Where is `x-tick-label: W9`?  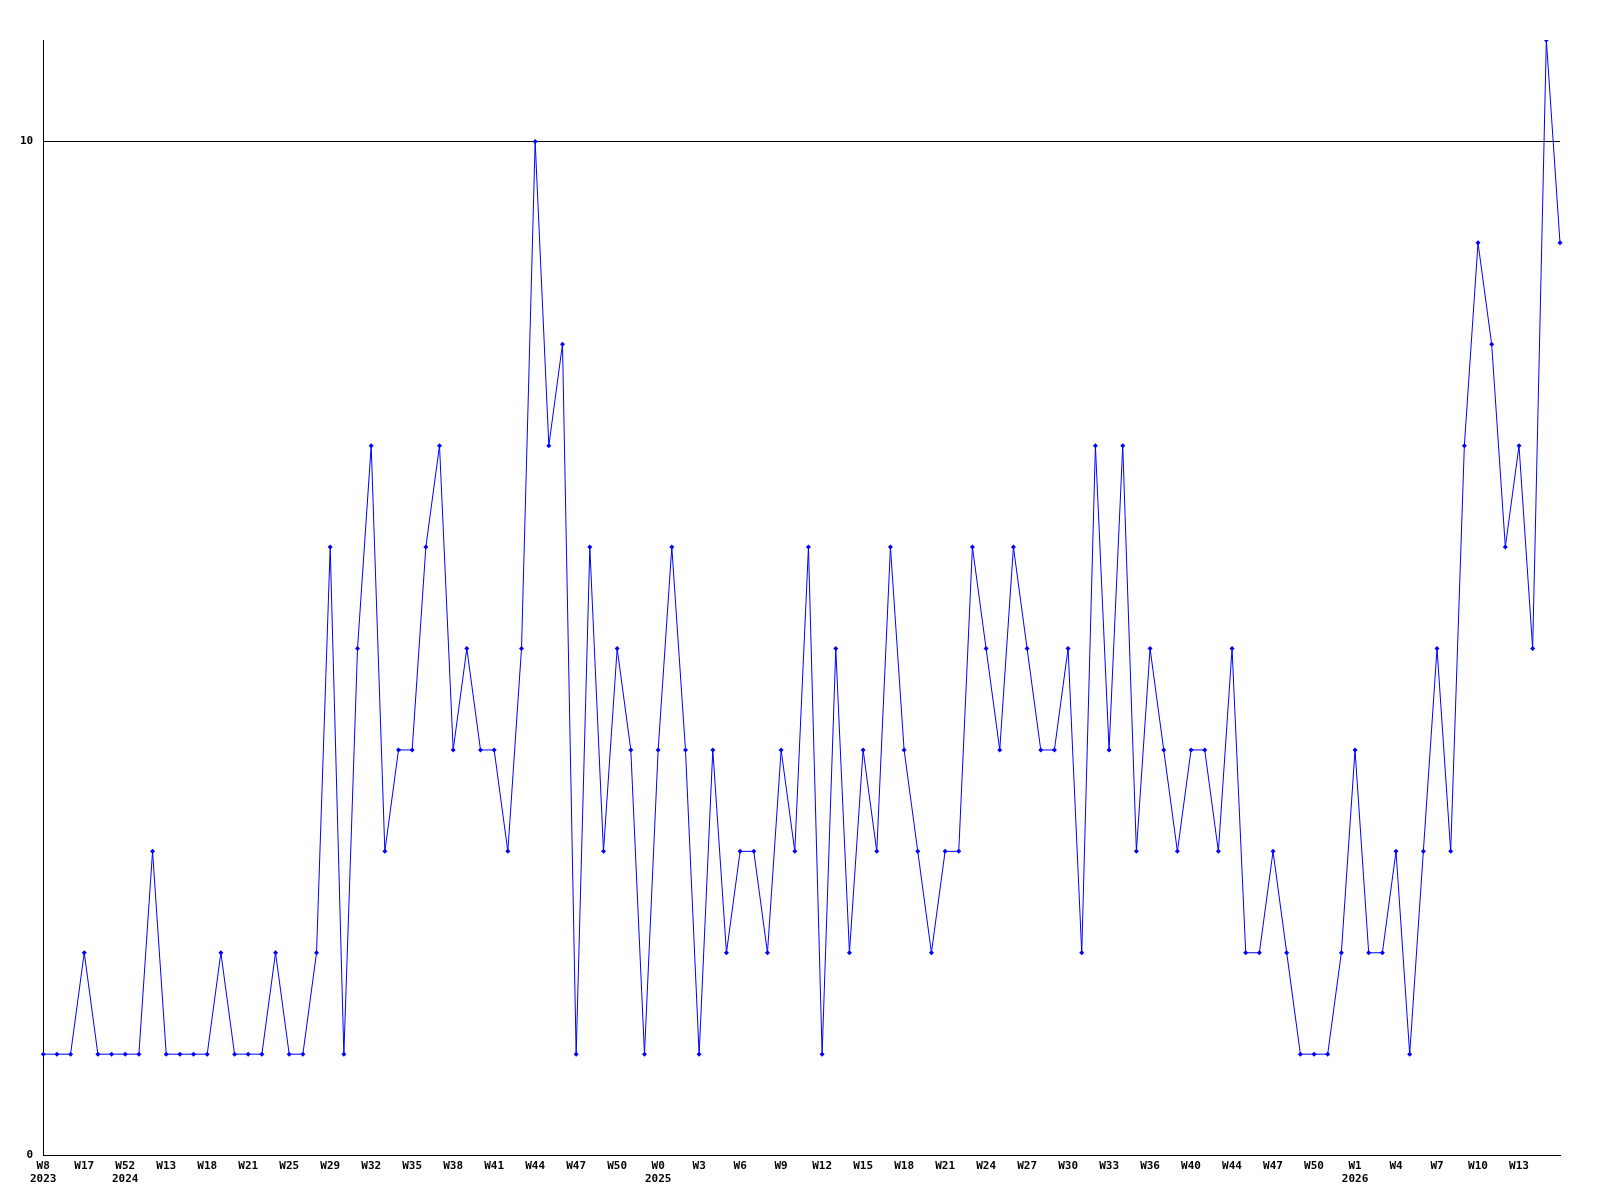 x-tick-label: W9 is located at coordinates (781, 1166).